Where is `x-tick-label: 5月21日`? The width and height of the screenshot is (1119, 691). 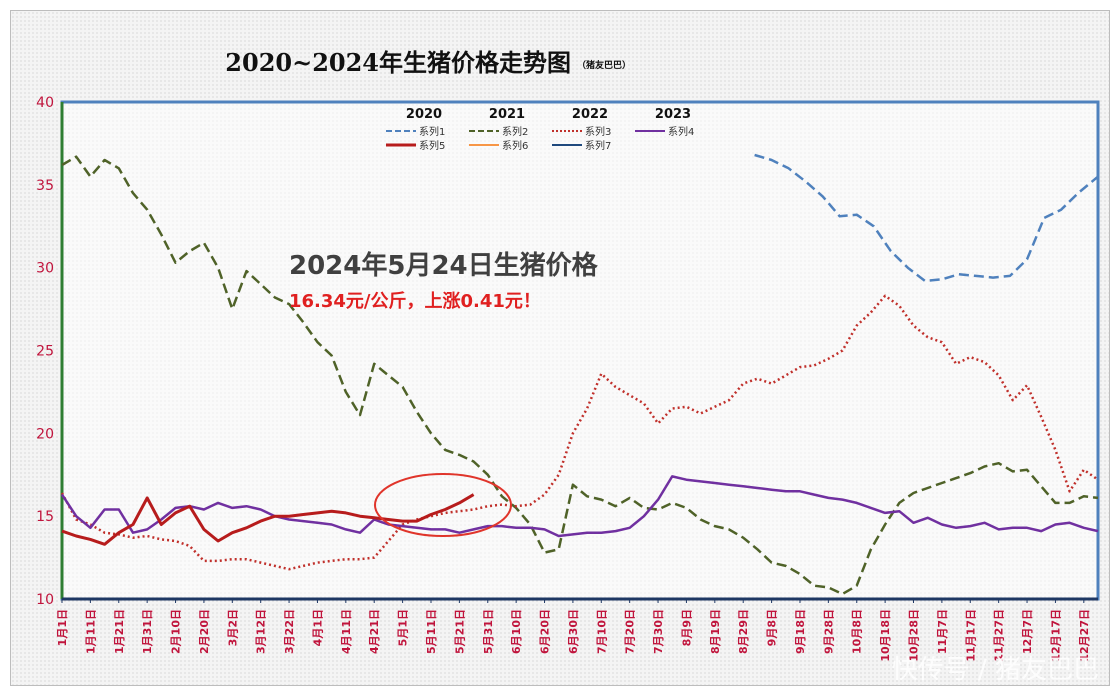 x-tick-label: 5月21日 is located at coordinates (459, 631).